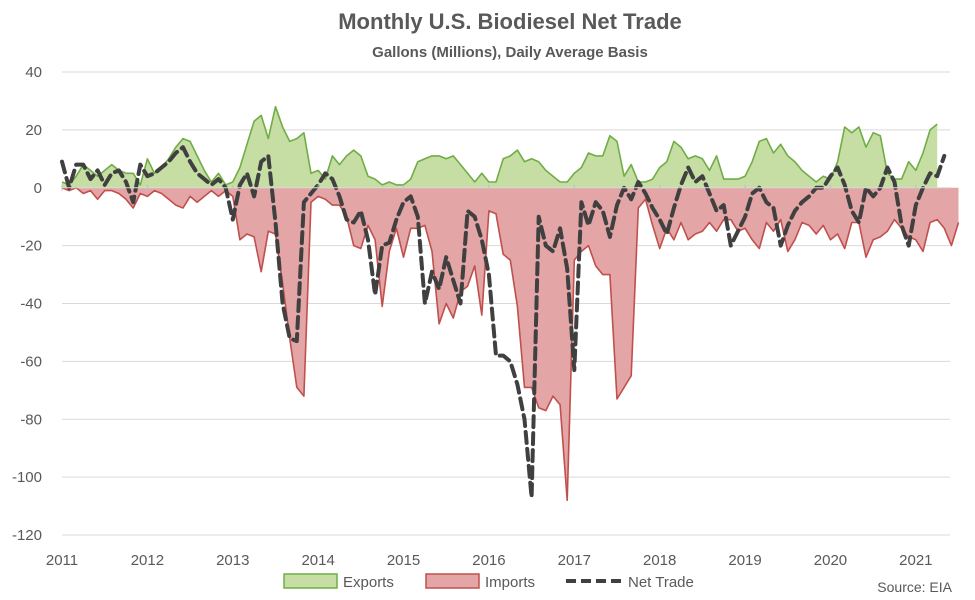 This screenshot has height=600, width=975. What do you see at coordinates (661, 582) in the screenshot?
I see `legend-label-net-trade: Net Trade` at bounding box center [661, 582].